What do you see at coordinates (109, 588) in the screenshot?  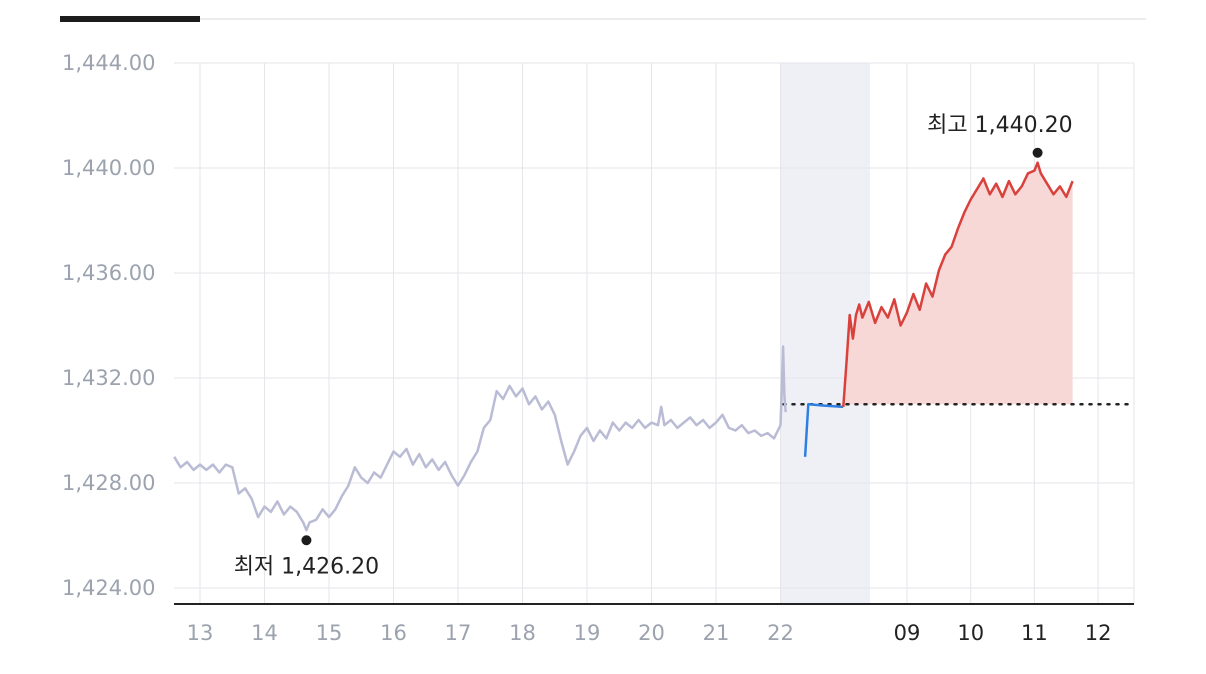 I see `y-tick-label: 1,424.00` at bounding box center [109, 588].